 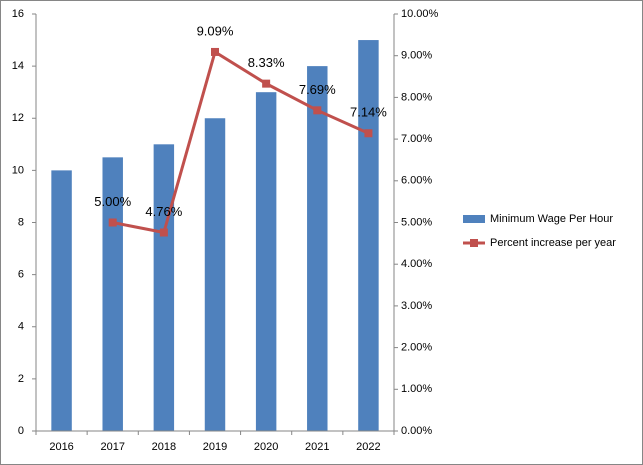 I want to click on x-tick-label: 2019, so click(x=215, y=447).